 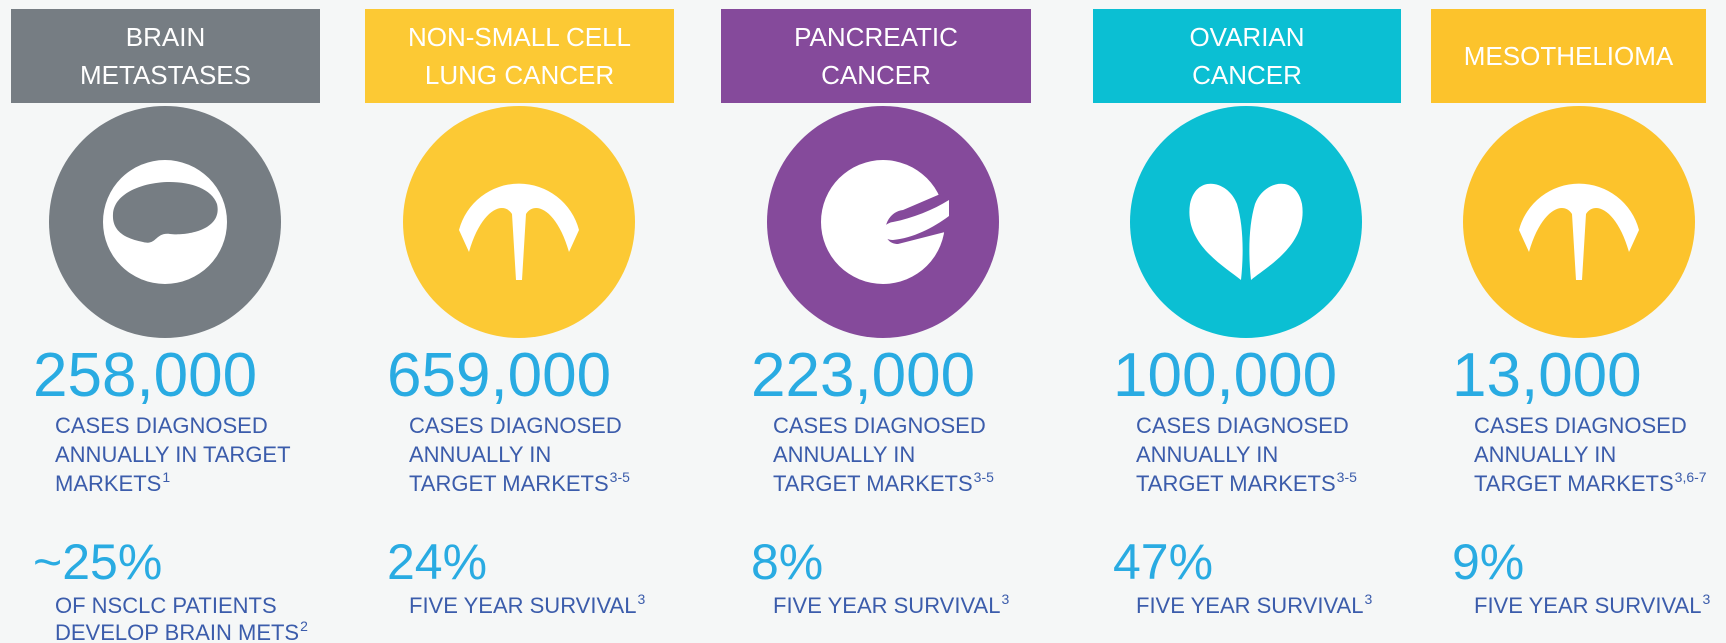 What do you see at coordinates (108, 483) in the screenshot?
I see `case-label: MARKETS` at bounding box center [108, 483].